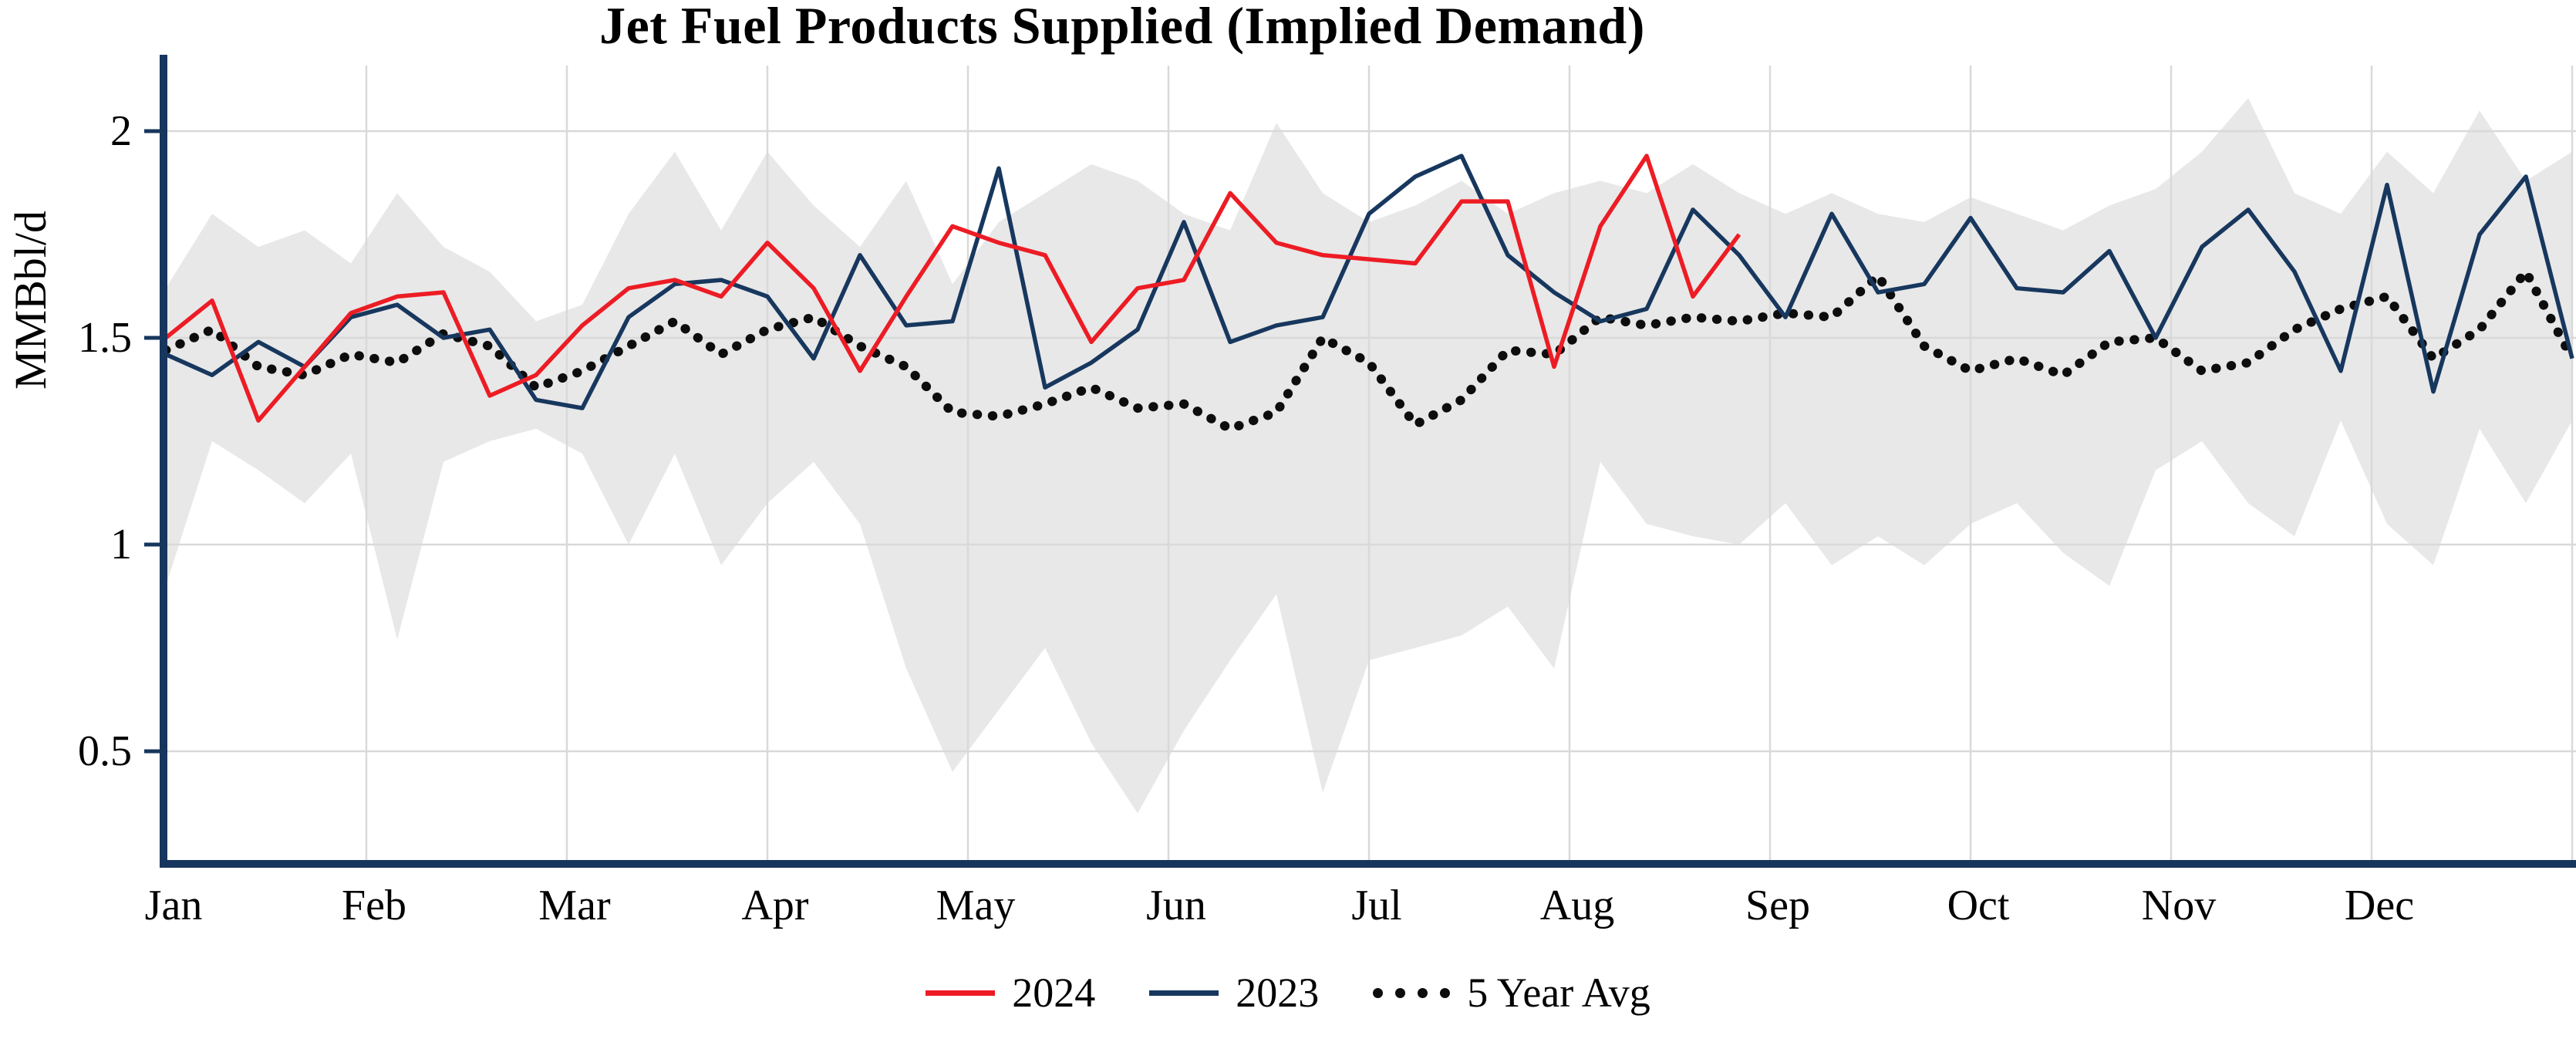 This screenshot has width=2576, height=1049. What do you see at coordinates (1978, 905) in the screenshot?
I see `x-tick-label: Oct` at bounding box center [1978, 905].